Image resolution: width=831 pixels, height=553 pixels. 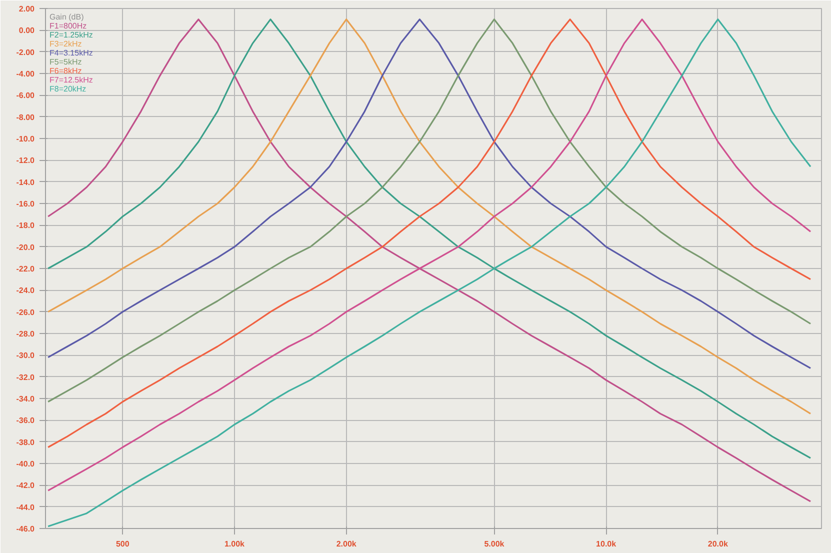 What do you see at coordinates (494, 544) in the screenshot?
I see `x-tick-label: 5.00k` at bounding box center [494, 544].